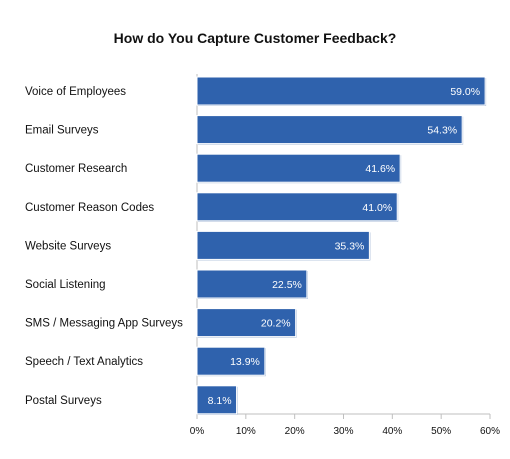 Image resolution: width=510 pixels, height=459 pixels. What do you see at coordinates (441, 431) in the screenshot?
I see `x-tick-label: 50%` at bounding box center [441, 431].